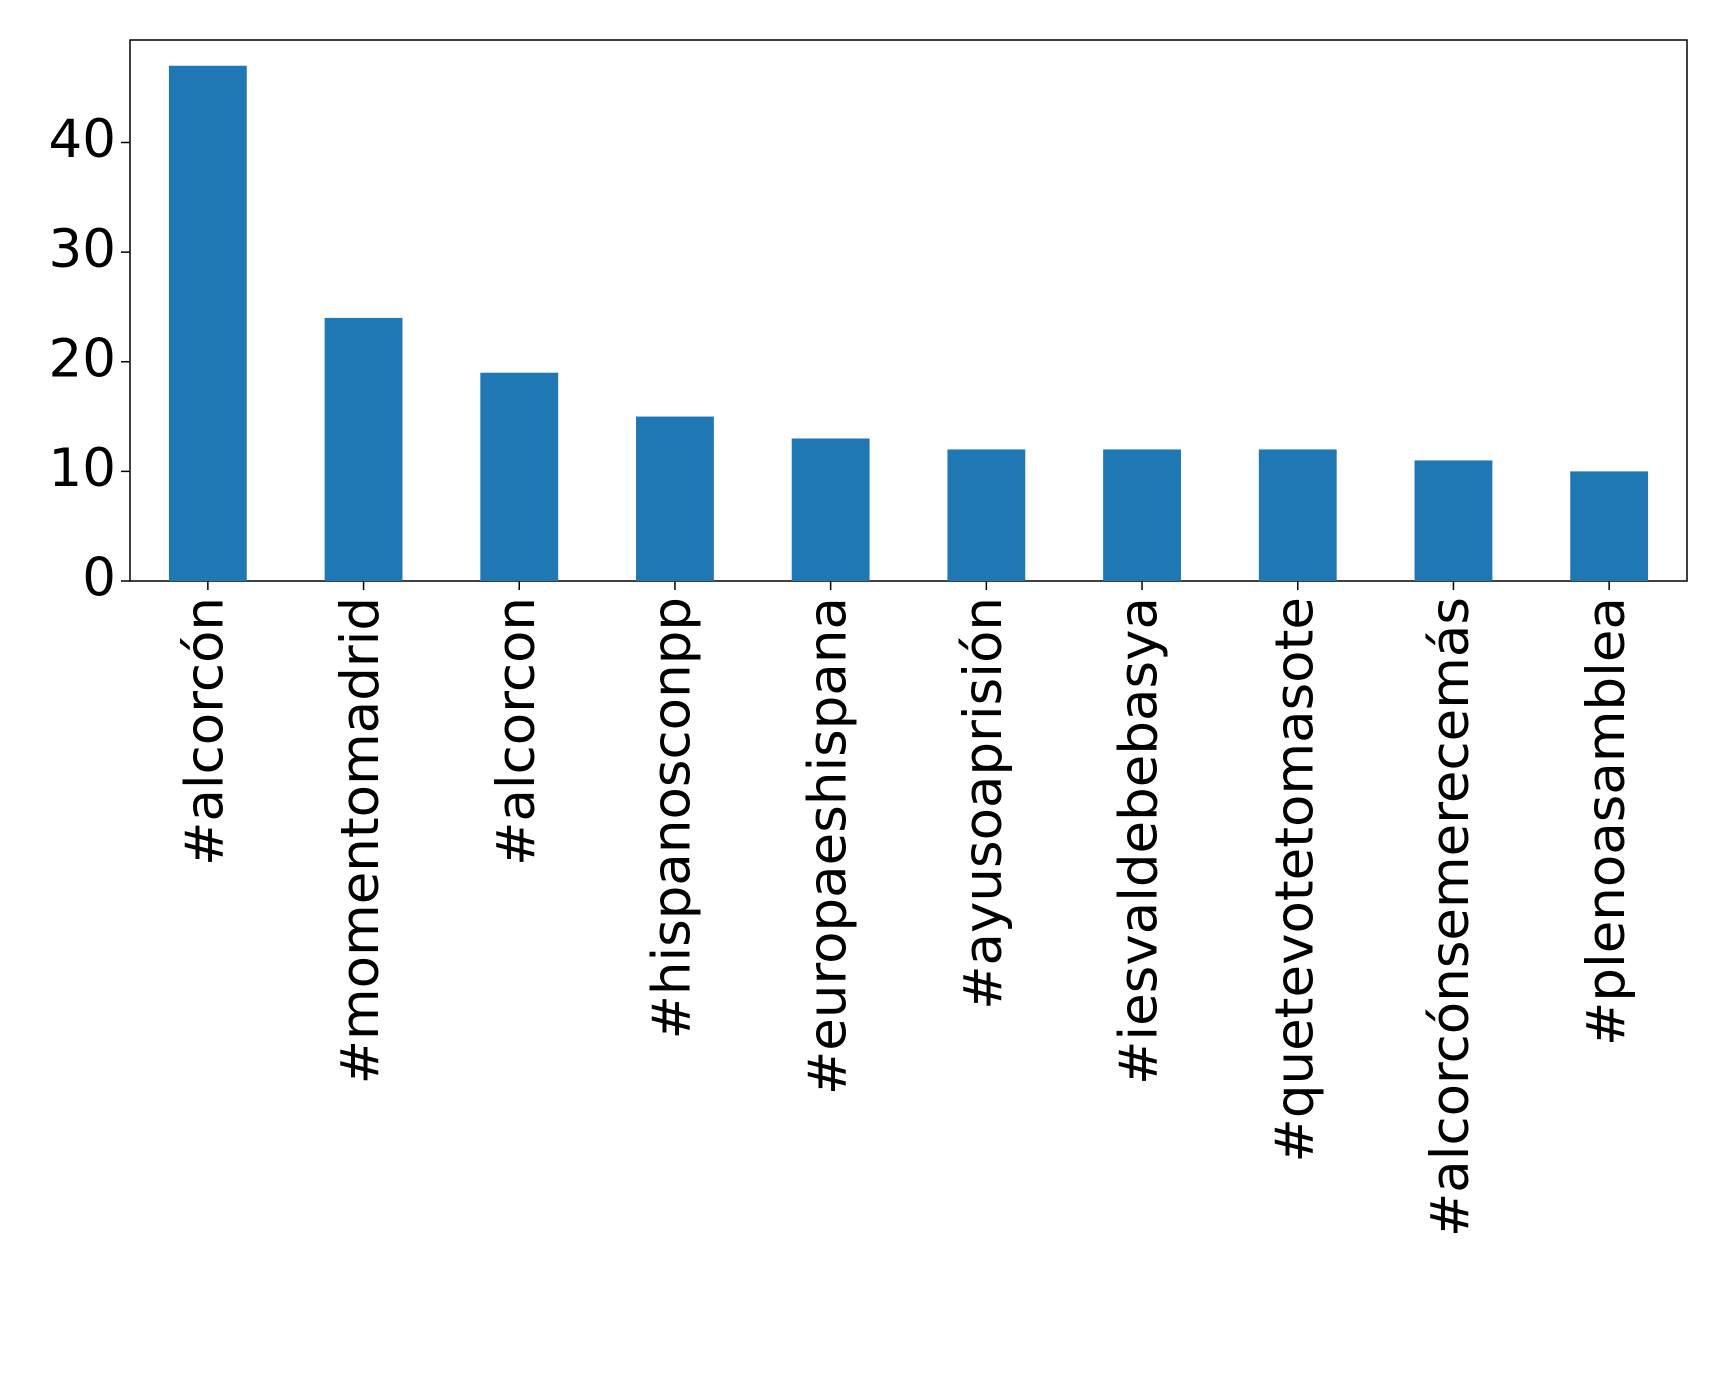 Image resolution: width=1719 pixels, height=1383 pixels. I want to click on x-tick-label: #alcorcónsemerecemás, so click(1450, 917).